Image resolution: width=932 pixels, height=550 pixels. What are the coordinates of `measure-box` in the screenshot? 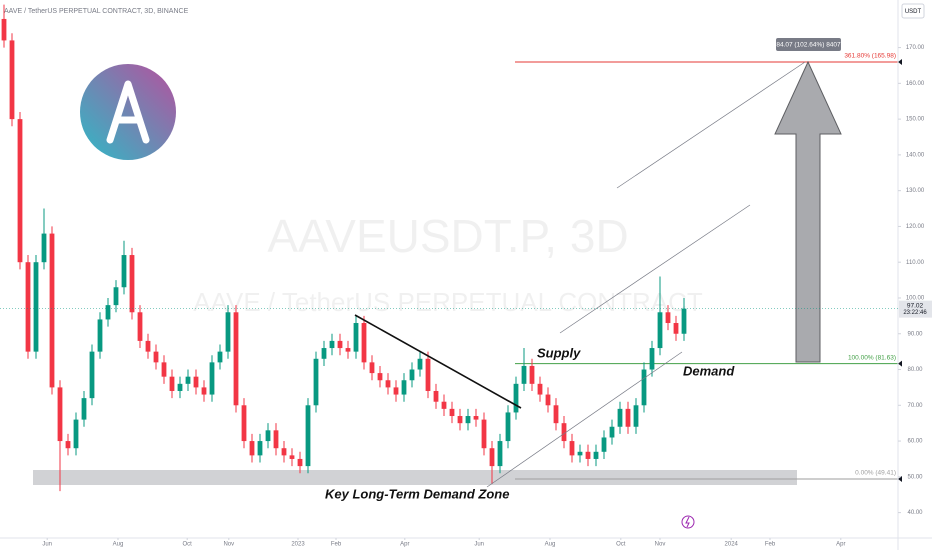 It's located at (808, 44).